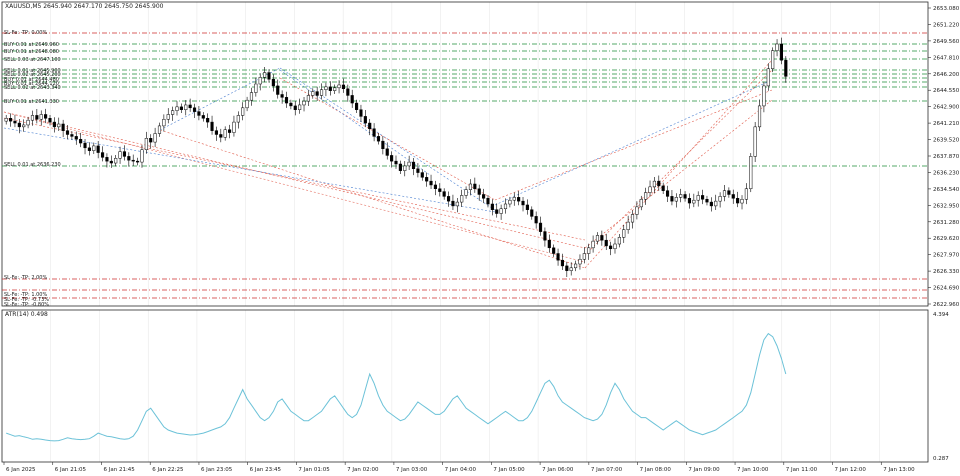 The width and height of the screenshot is (960, 476). Describe the element at coordinates (946, 272) in the screenshot. I see `price-tick-label: 2626.330` at that location.